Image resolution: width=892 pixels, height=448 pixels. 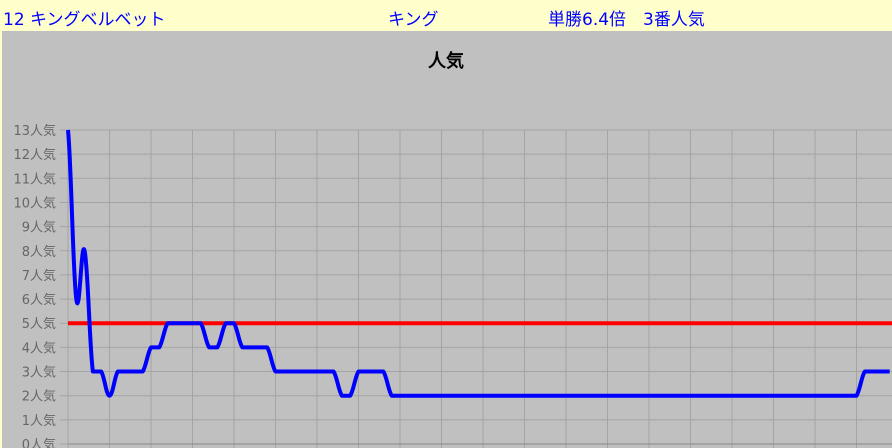 I want to click on y-tick-label: 8人気, so click(x=39, y=252).